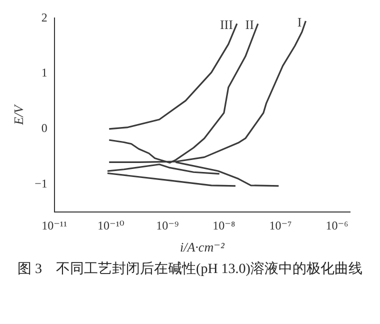 The width and height of the screenshot is (380, 324). I want to click on x-tick-label: 10⁻¹⁰, so click(111, 225).